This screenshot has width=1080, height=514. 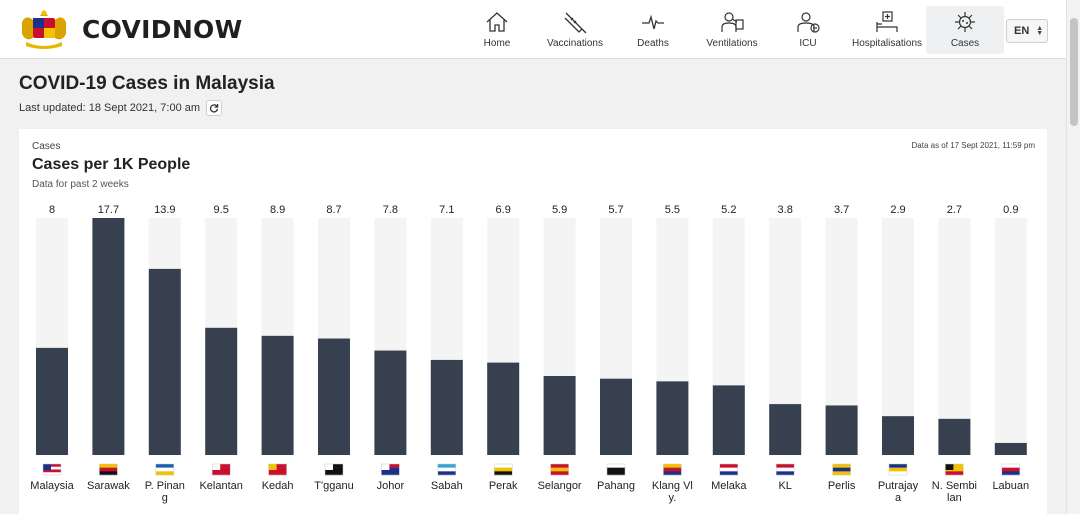 I want to click on category-label: y., so click(x=673, y=498).